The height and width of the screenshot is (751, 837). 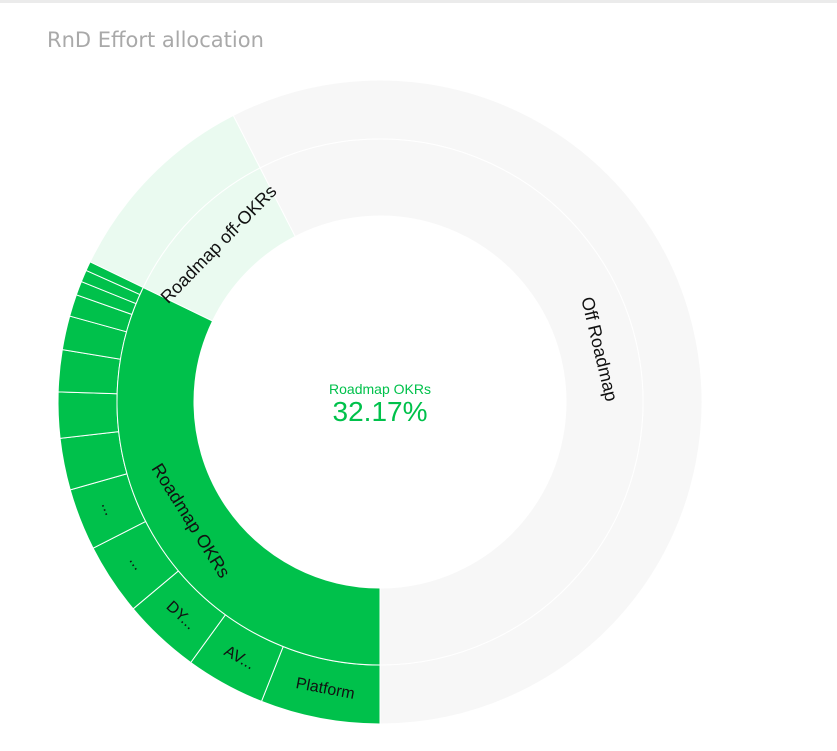 What do you see at coordinates (418, 1) in the screenshot?
I see `top-border` at bounding box center [418, 1].